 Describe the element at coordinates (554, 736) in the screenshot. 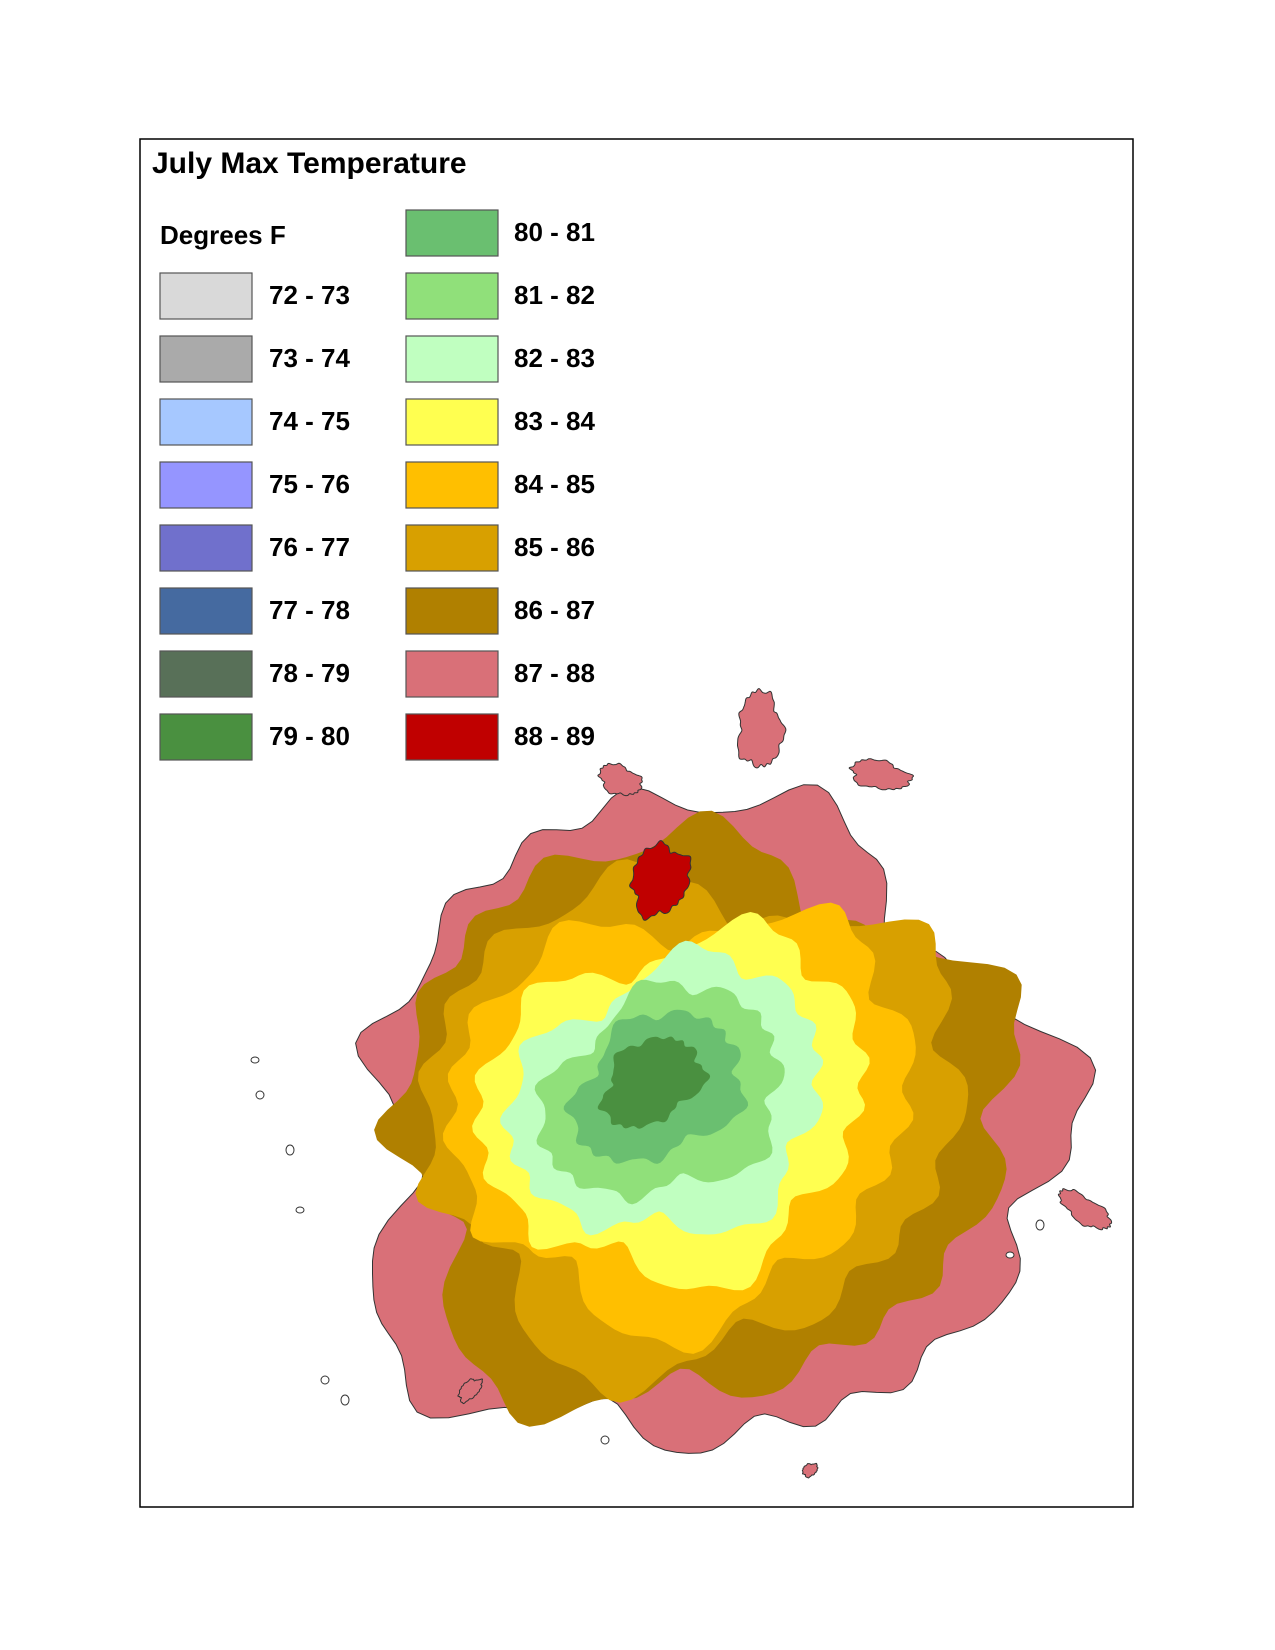

I see `legend-label: 88 - 89` at that location.